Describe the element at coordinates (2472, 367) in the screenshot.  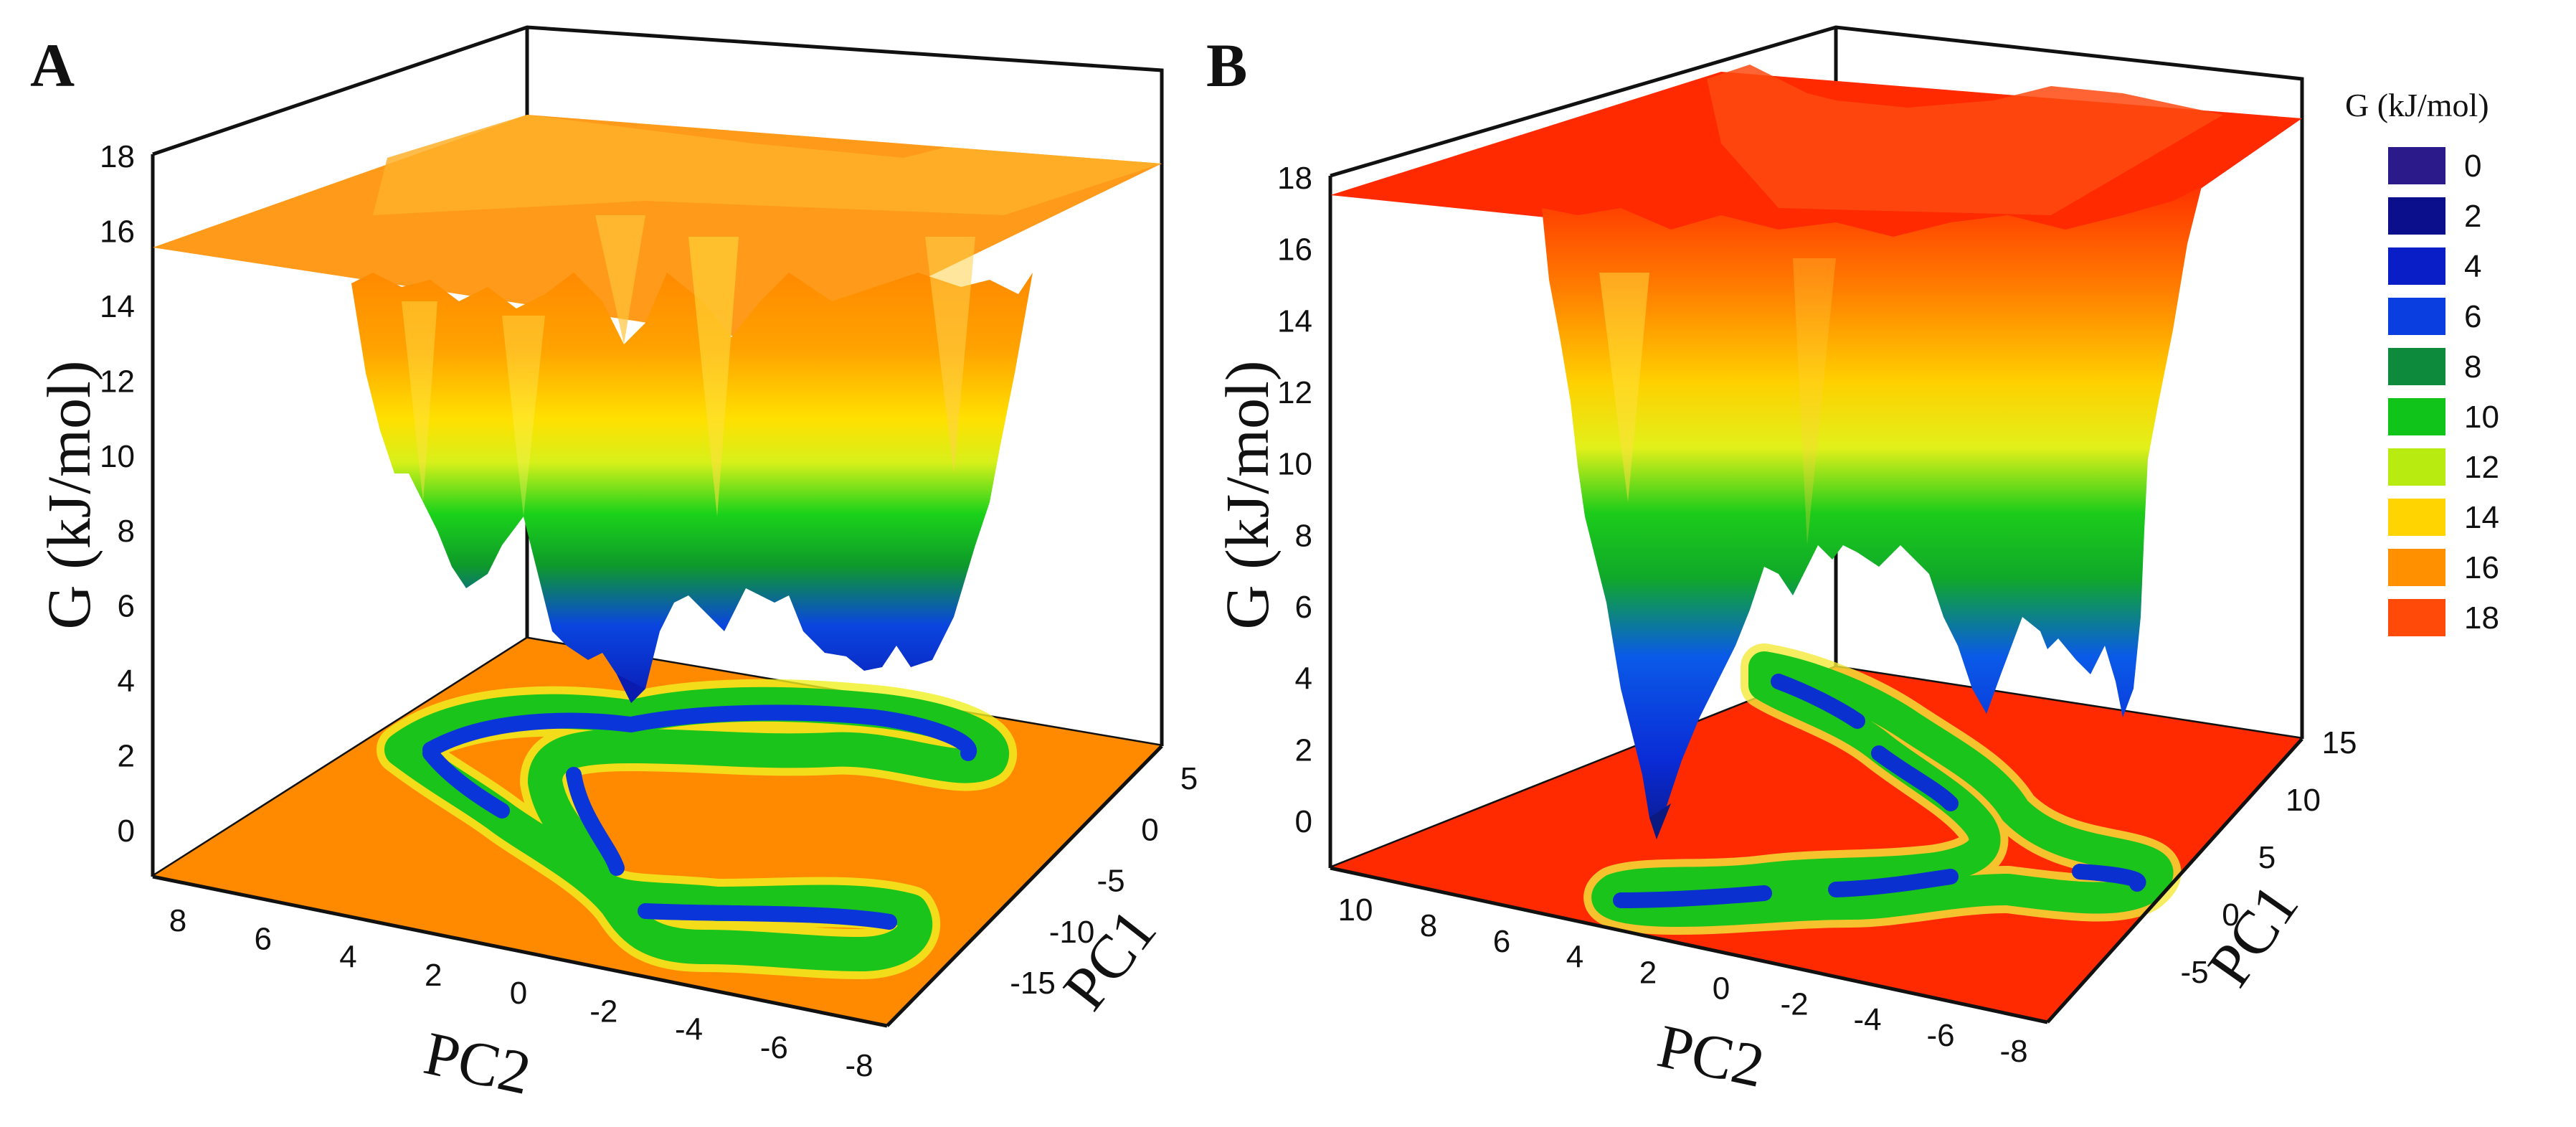
I see `legend-label: 8` at that location.